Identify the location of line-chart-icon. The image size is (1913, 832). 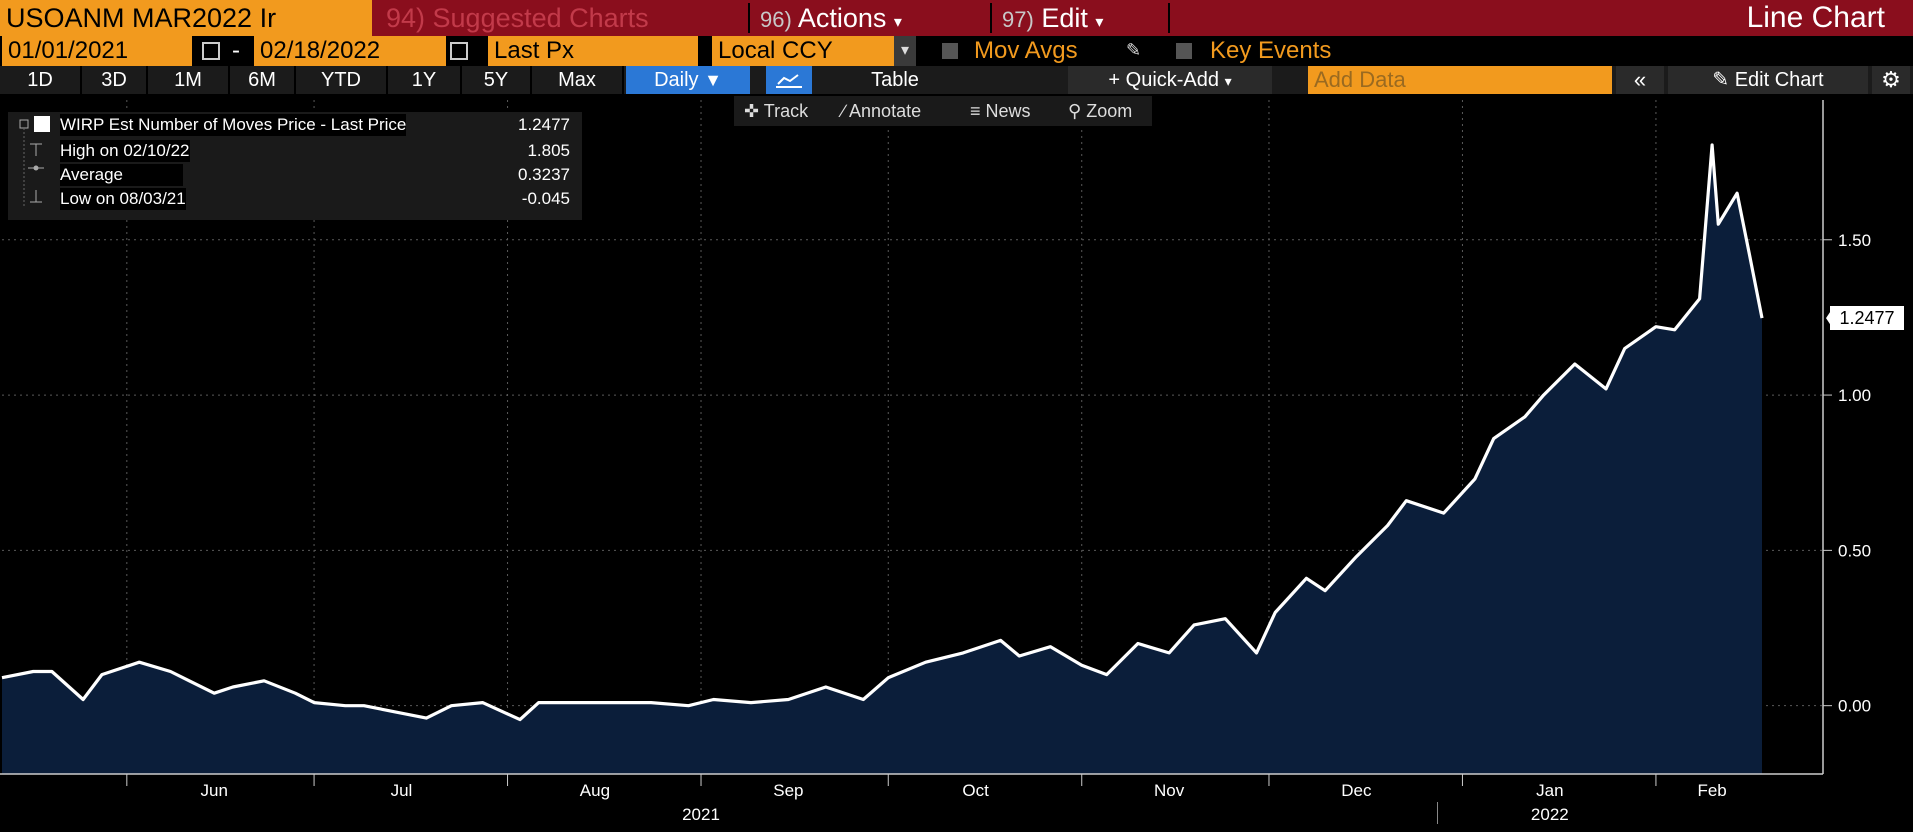
(789, 80).